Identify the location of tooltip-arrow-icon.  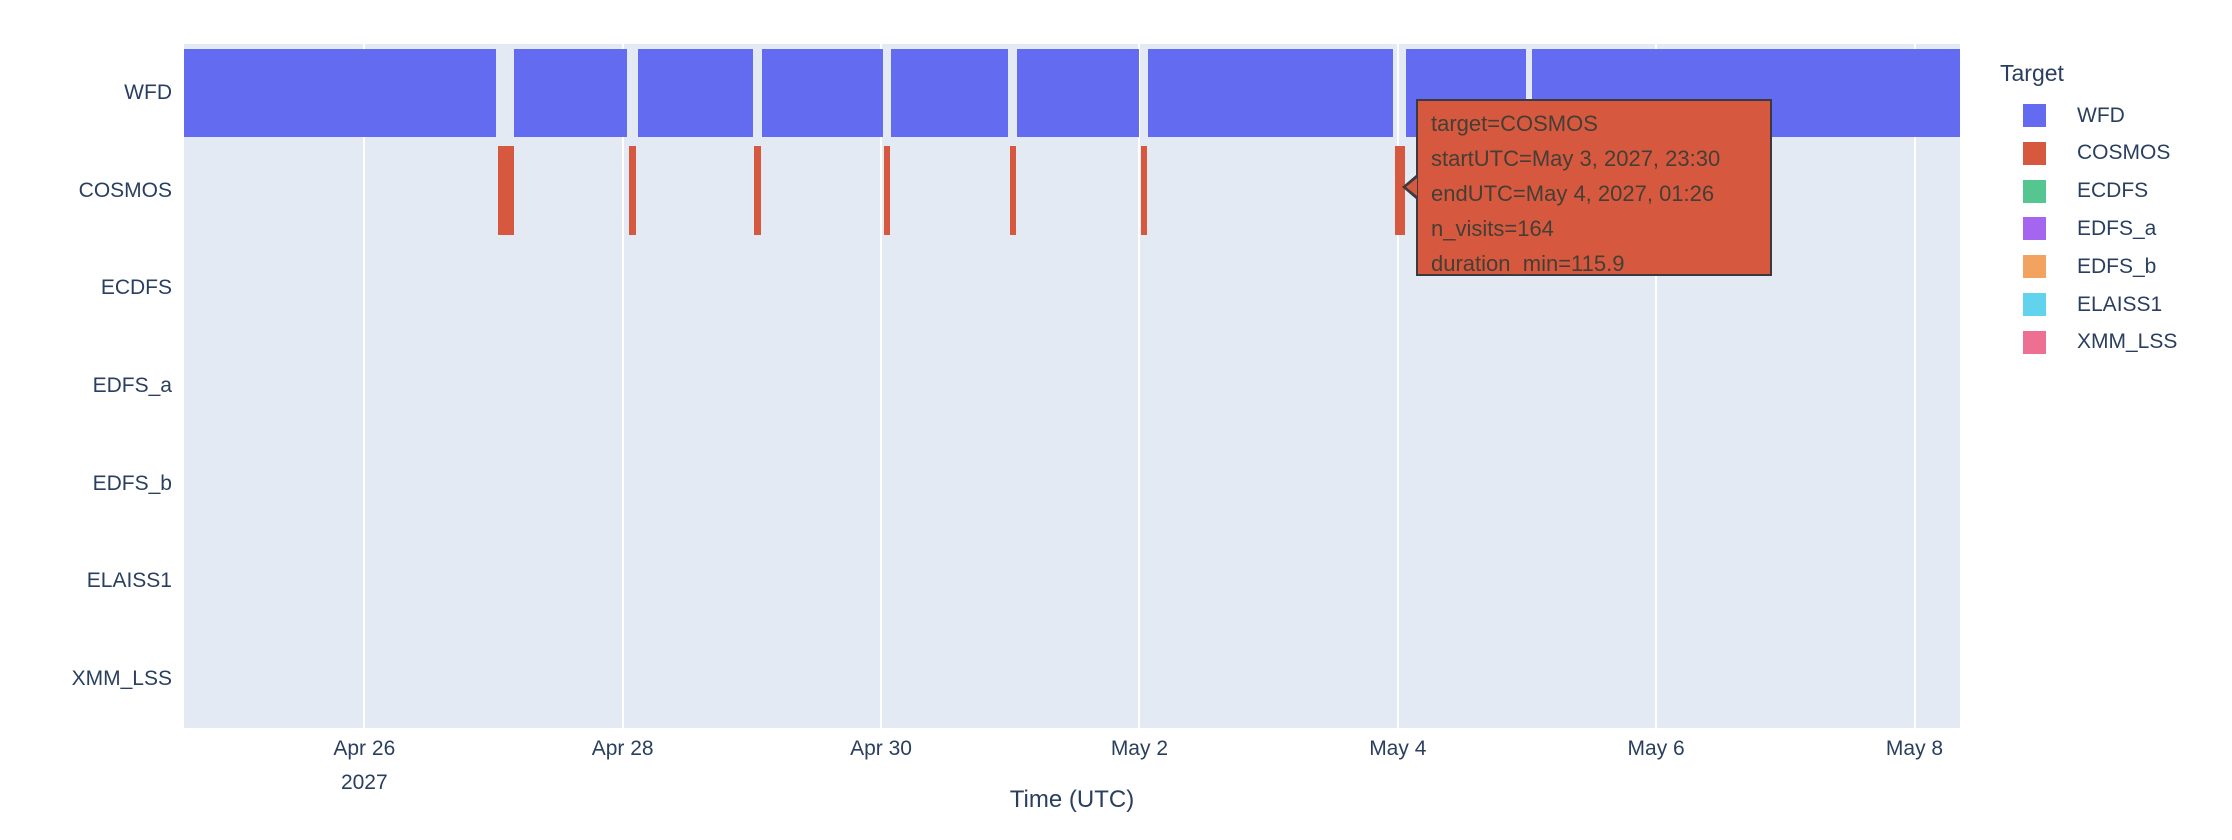
(1411, 187).